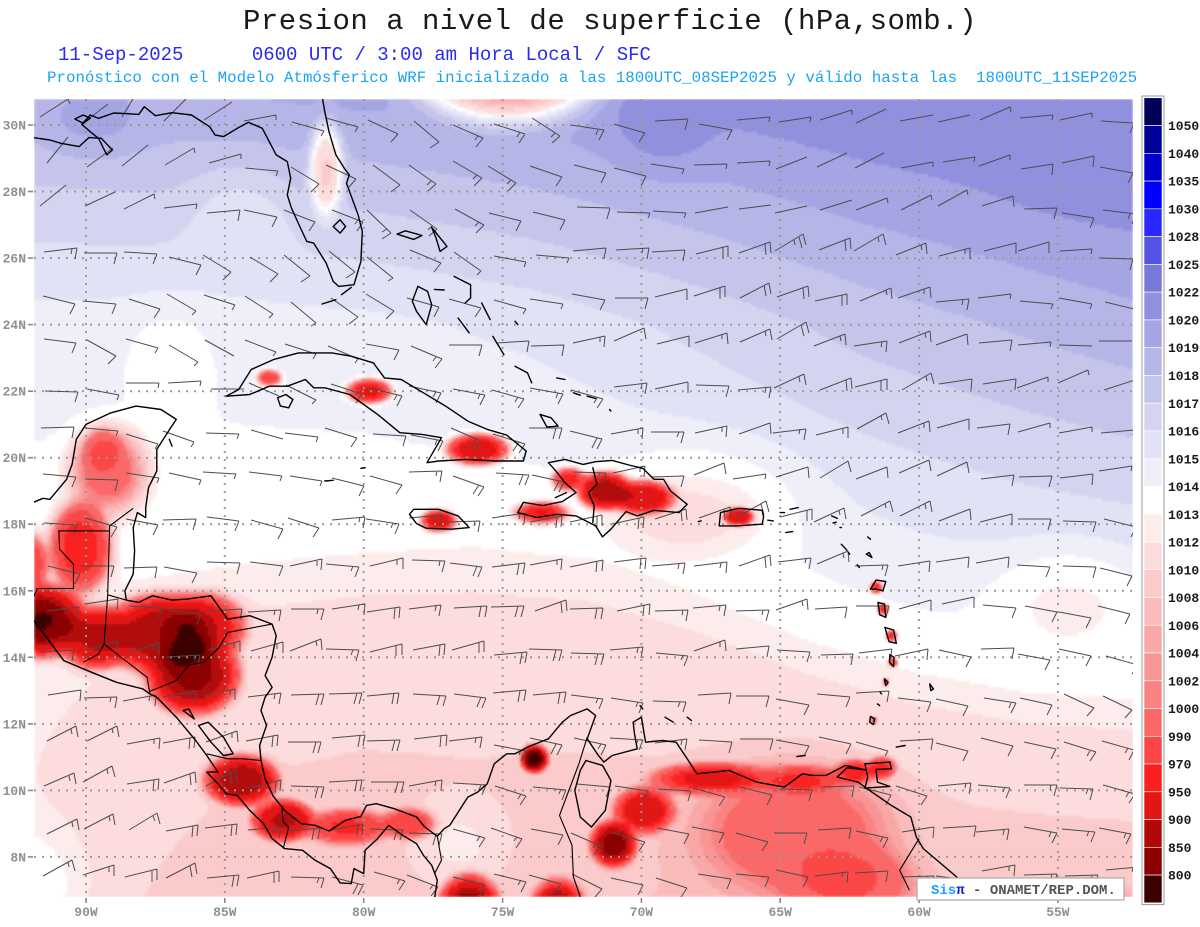  I want to click on svg-text: 85W, so click(225, 912).